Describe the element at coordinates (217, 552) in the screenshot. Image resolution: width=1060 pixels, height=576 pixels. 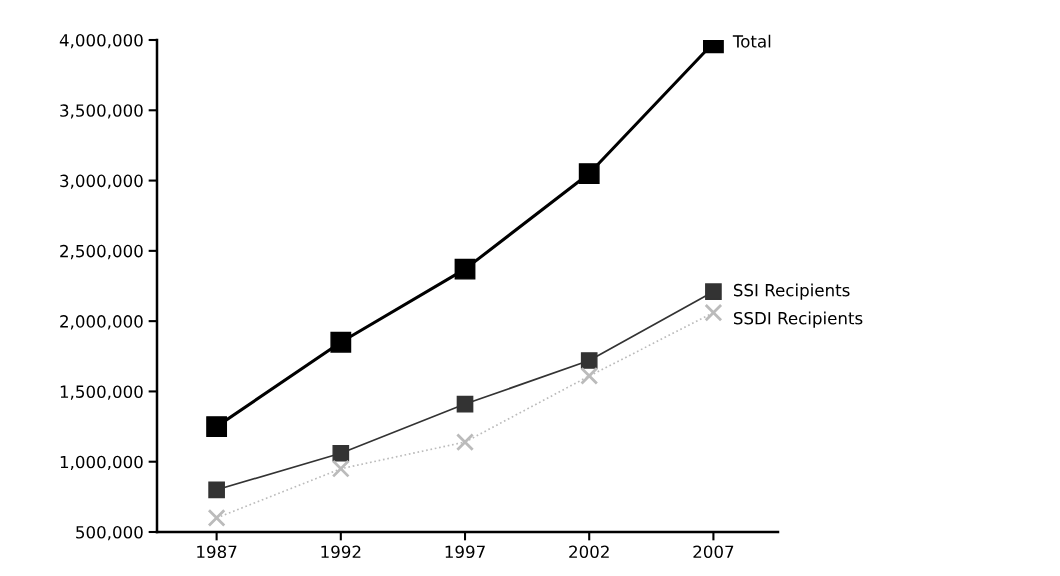
I see `x-tick-label: 1987` at that location.